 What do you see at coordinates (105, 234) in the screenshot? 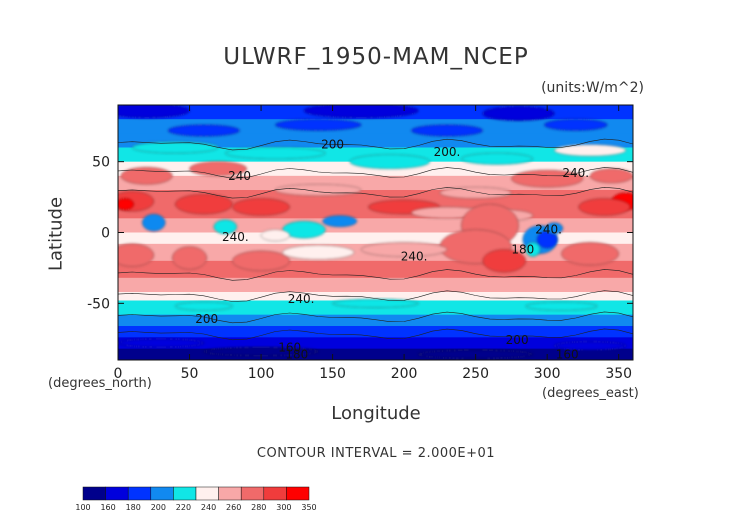
I see `y-tick-label: 0` at bounding box center [105, 234].